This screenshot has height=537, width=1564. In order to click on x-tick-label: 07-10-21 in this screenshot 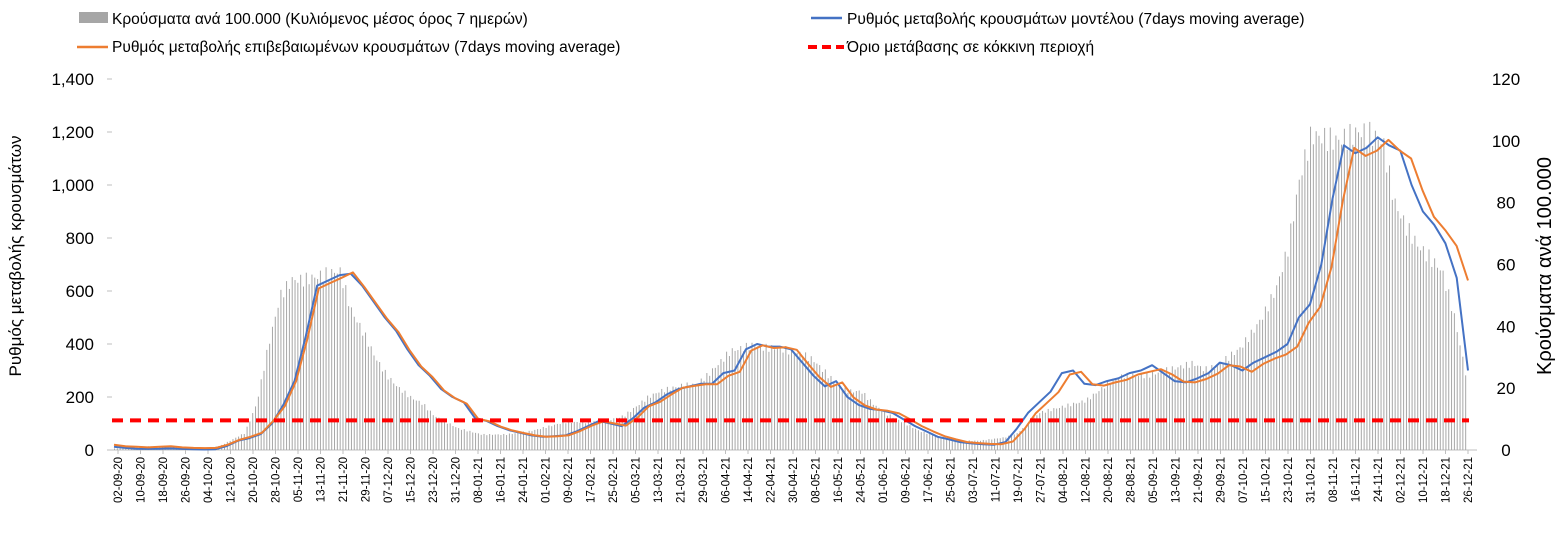, I will do `click(1244, 480)`.